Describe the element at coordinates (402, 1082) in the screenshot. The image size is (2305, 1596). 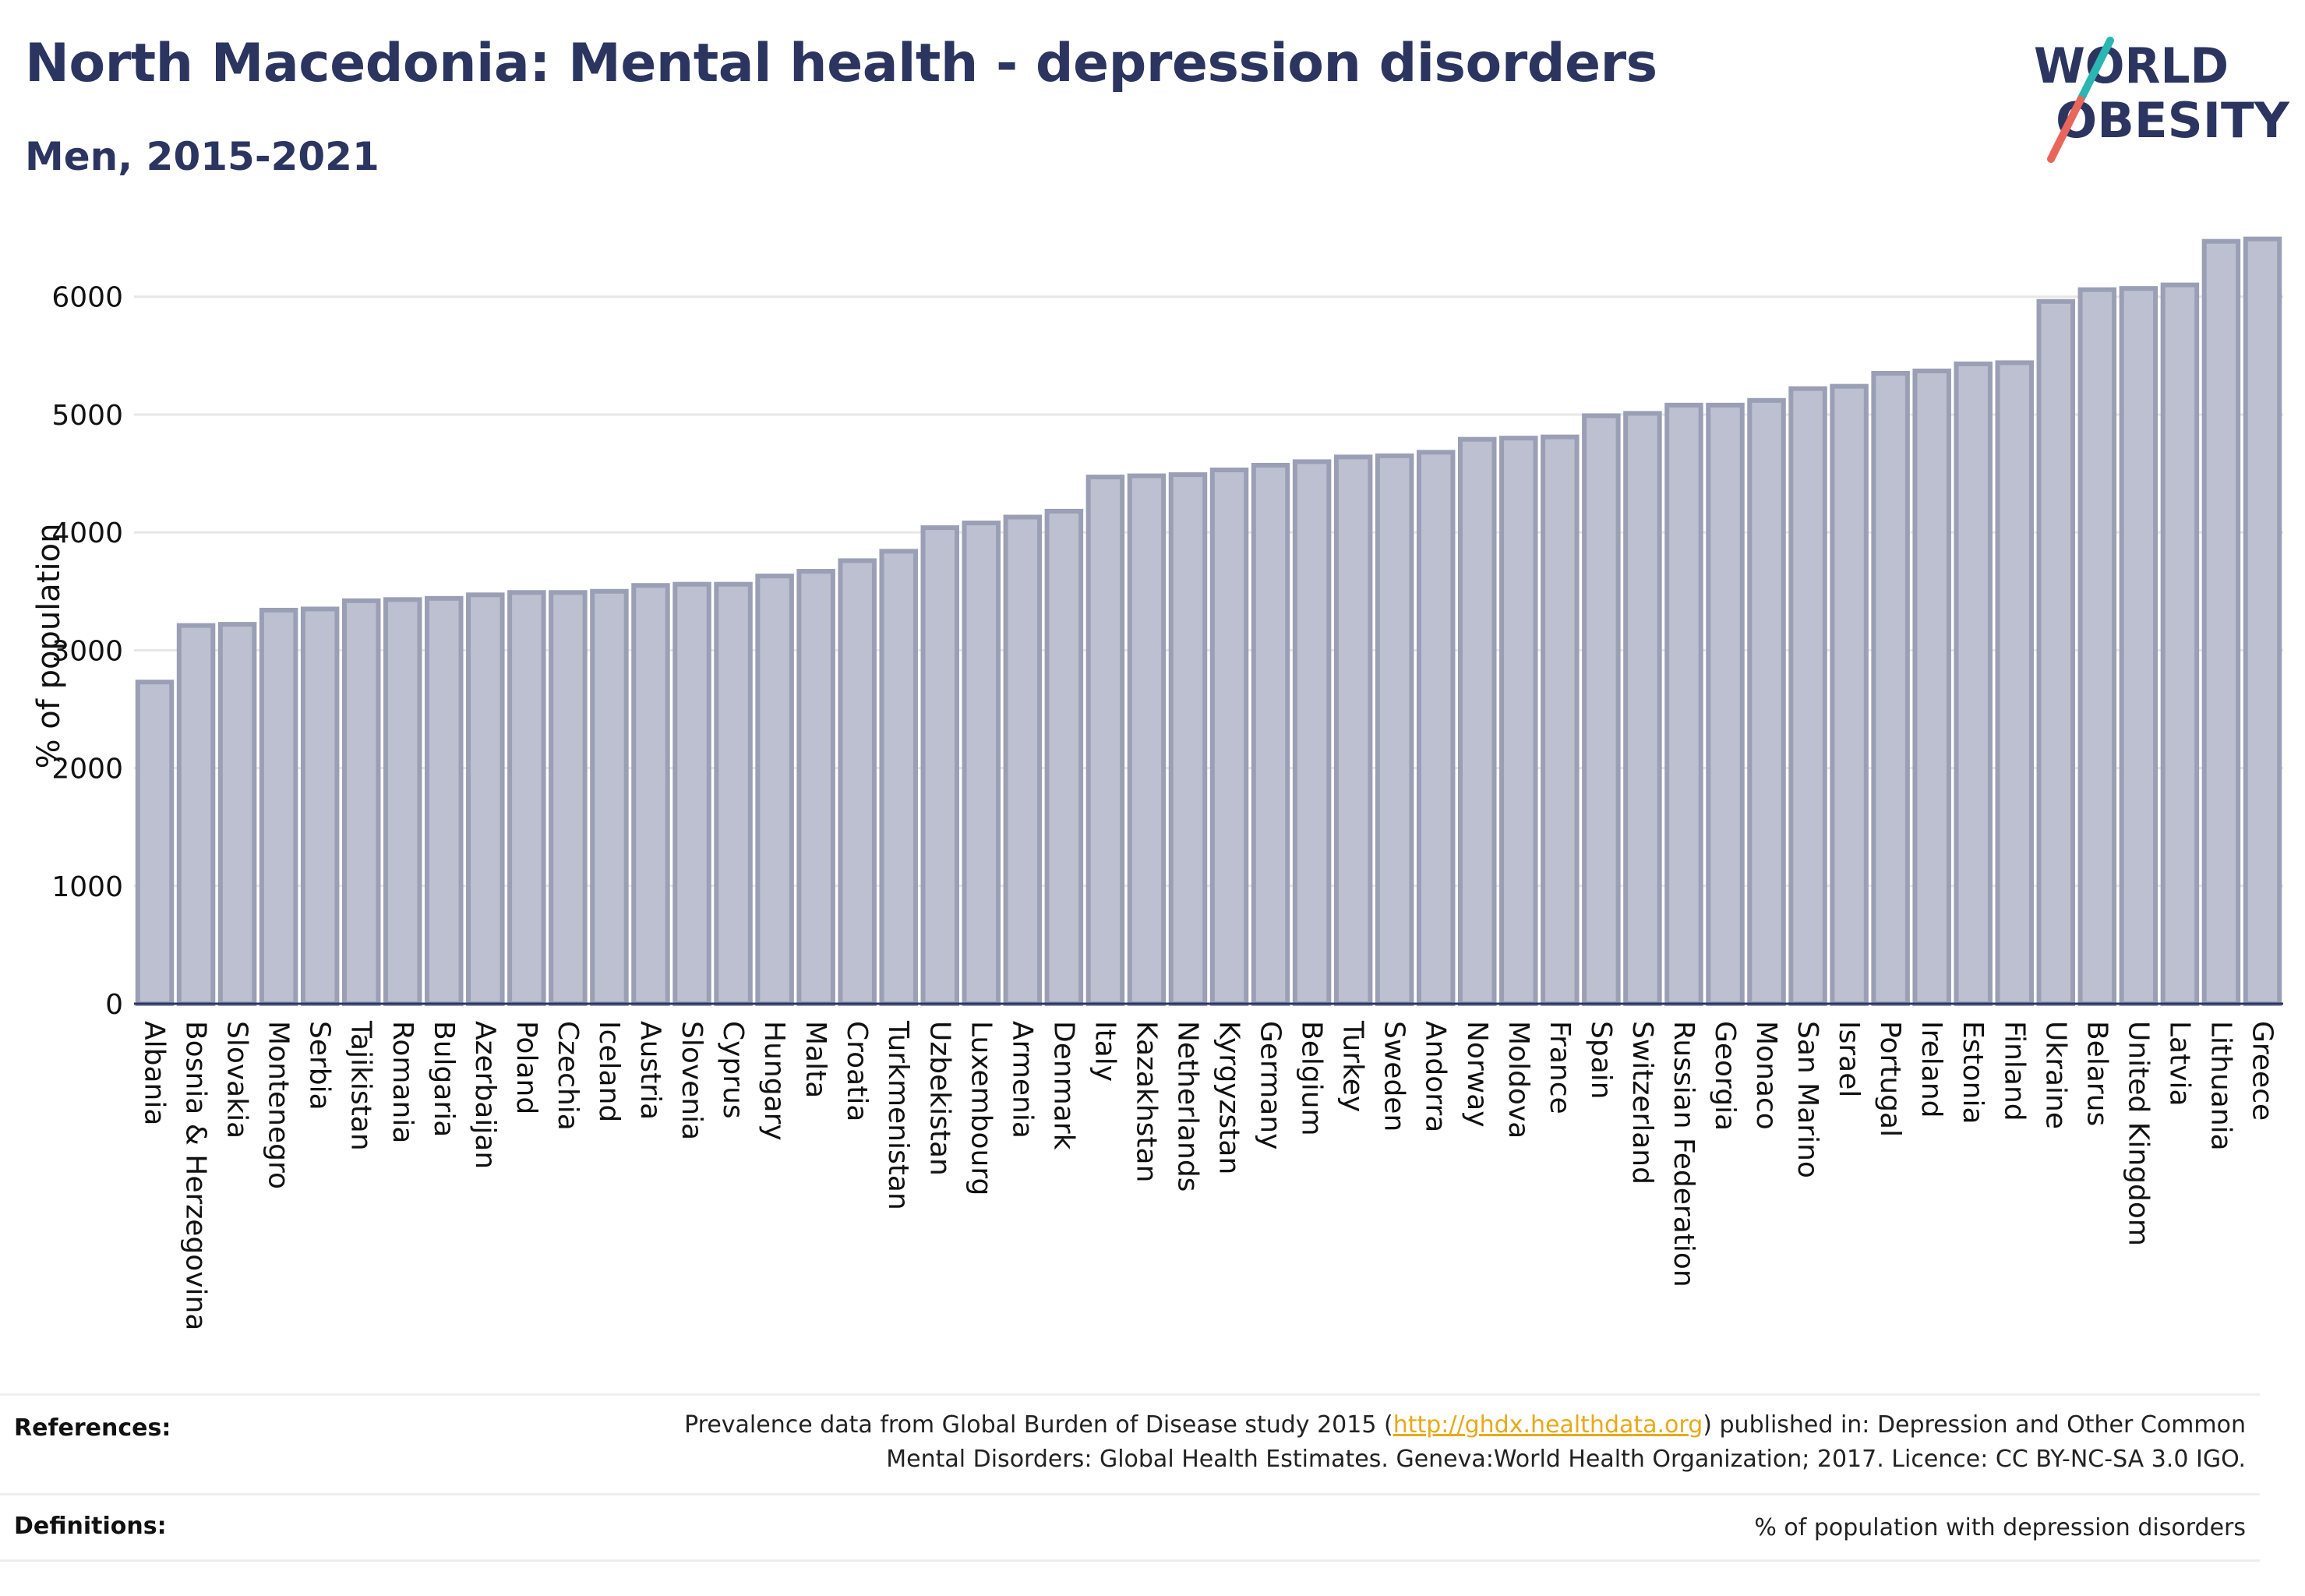
I see `x-tick-label: Romania` at that location.